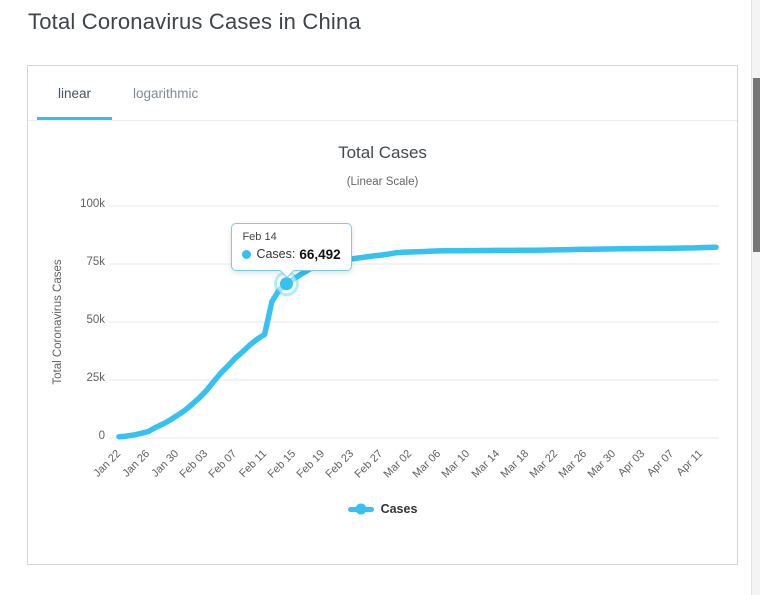 This screenshot has width=760, height=595. I want to click on tooltip: Feb 14 Cases: 66,492, so click(291, 250).